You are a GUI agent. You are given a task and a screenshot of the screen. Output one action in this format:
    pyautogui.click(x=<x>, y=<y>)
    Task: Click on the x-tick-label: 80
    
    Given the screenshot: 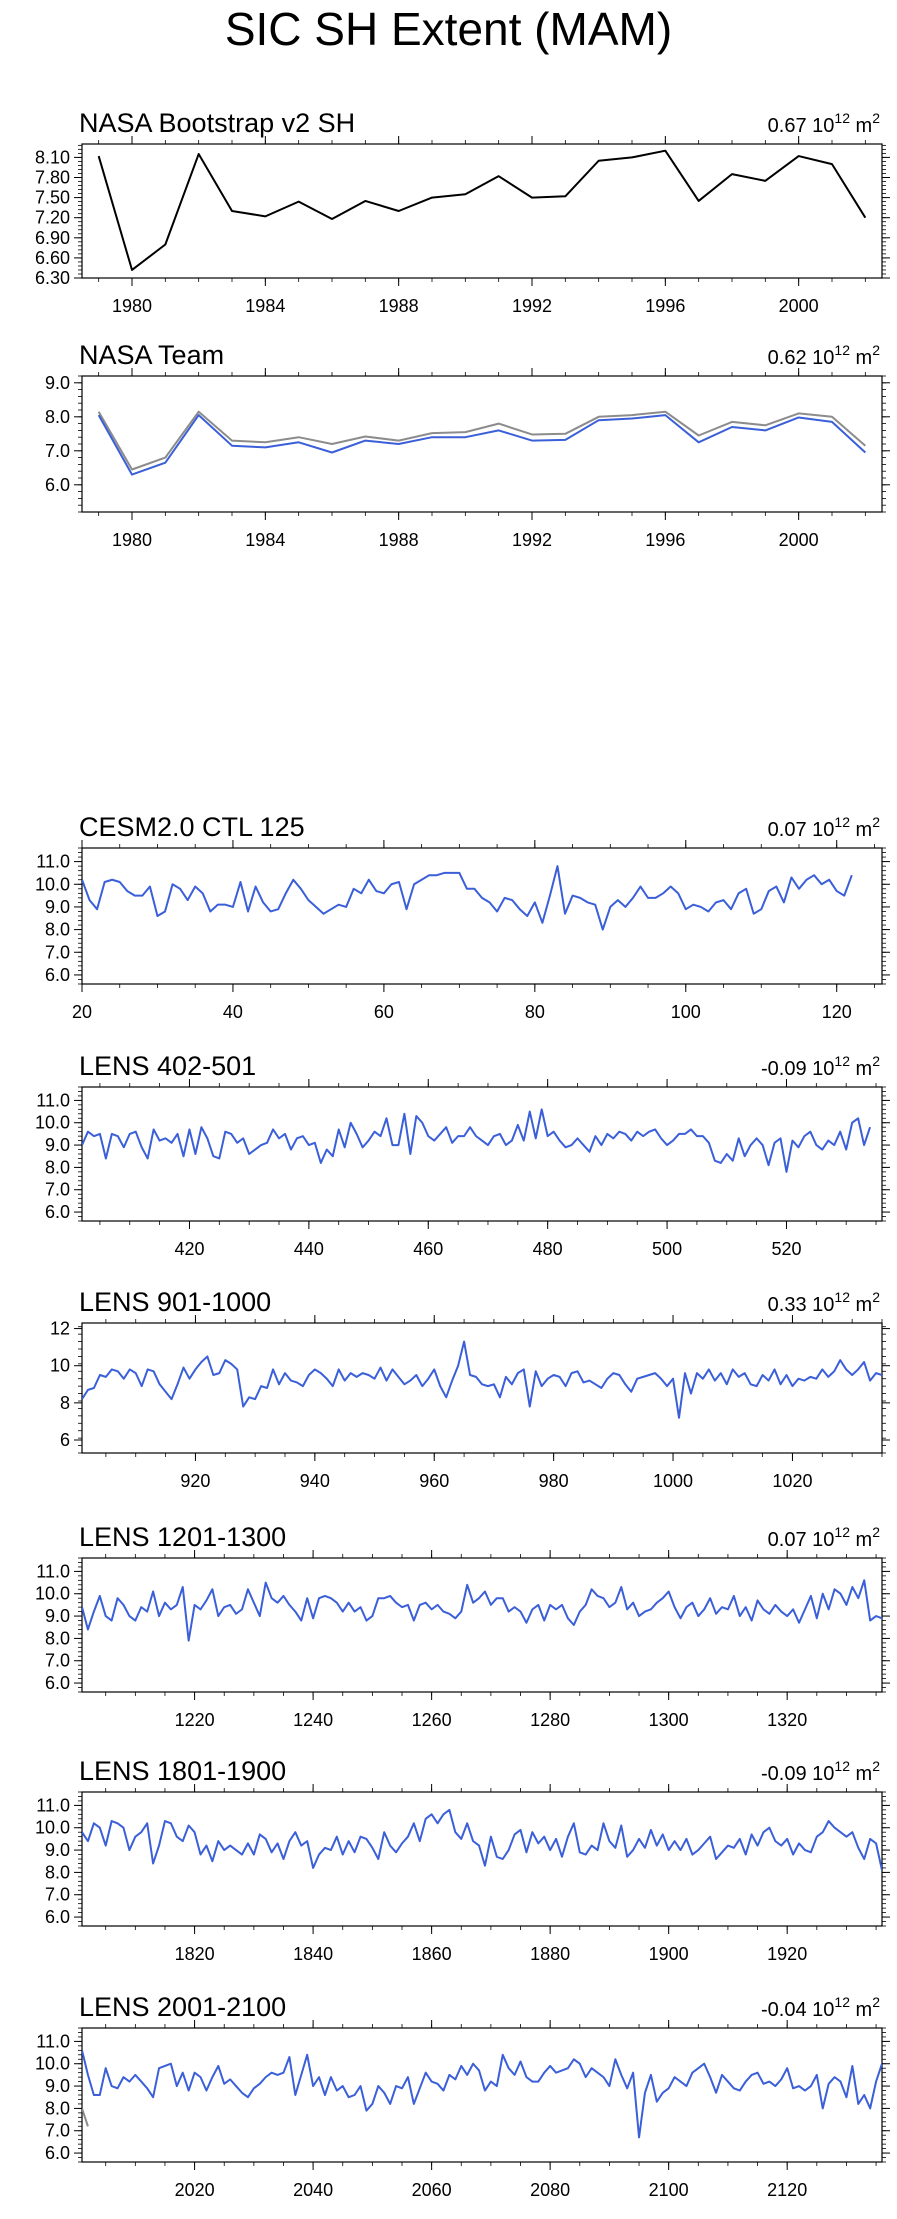 What is the action you would take?
    pyautogui.click(x=535, y=1012)
    